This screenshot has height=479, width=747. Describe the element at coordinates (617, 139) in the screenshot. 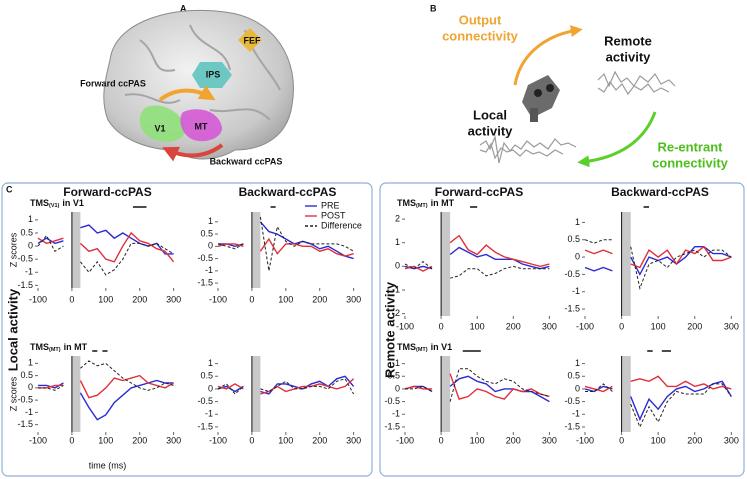

I see `reentrant-arrow` at that location.